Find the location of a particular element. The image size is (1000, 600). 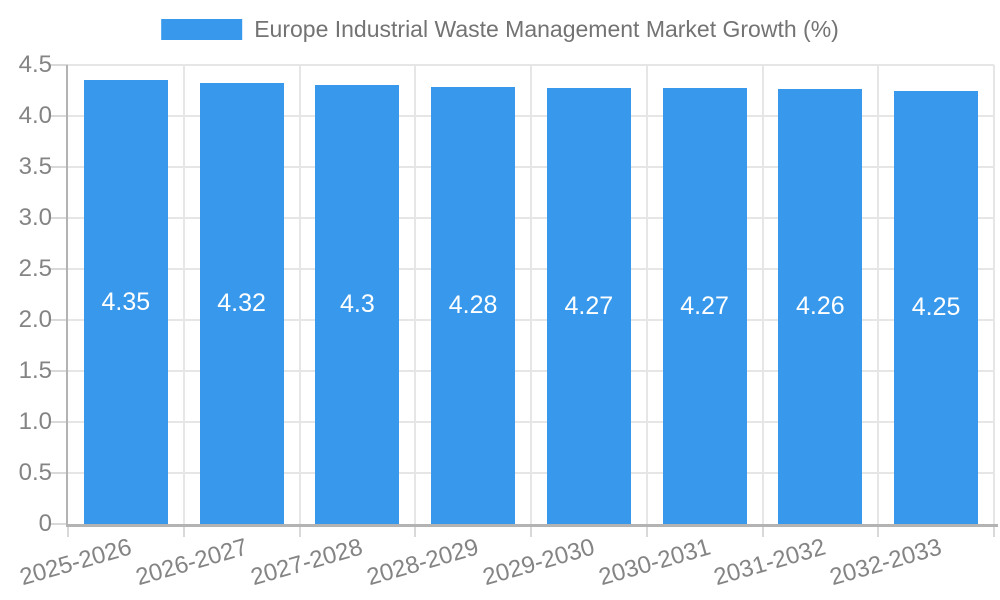

x-axis-line is located at coordinates (532, 525).